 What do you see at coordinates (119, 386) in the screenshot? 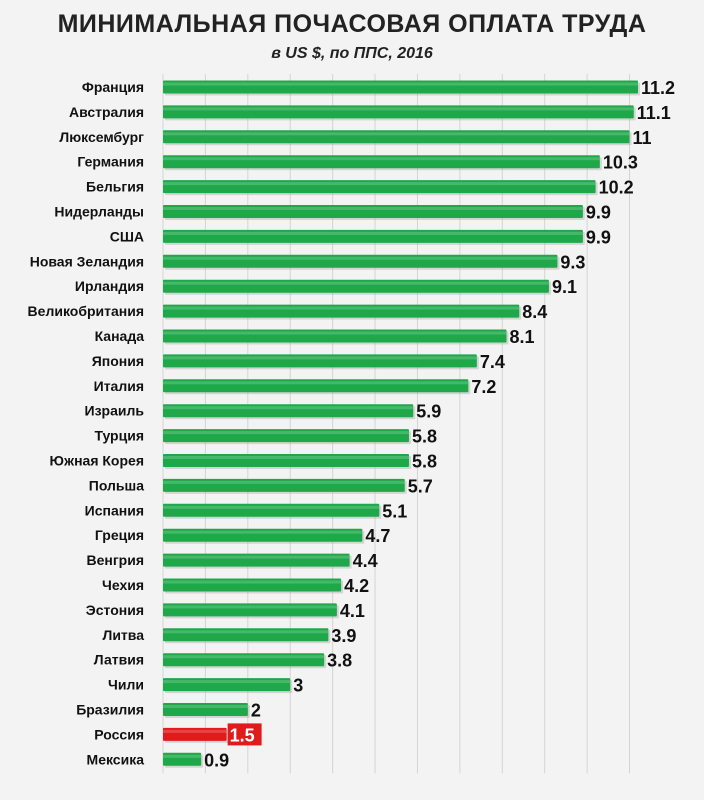
I see `category-label: Италия` at bounding box center [119, 386].